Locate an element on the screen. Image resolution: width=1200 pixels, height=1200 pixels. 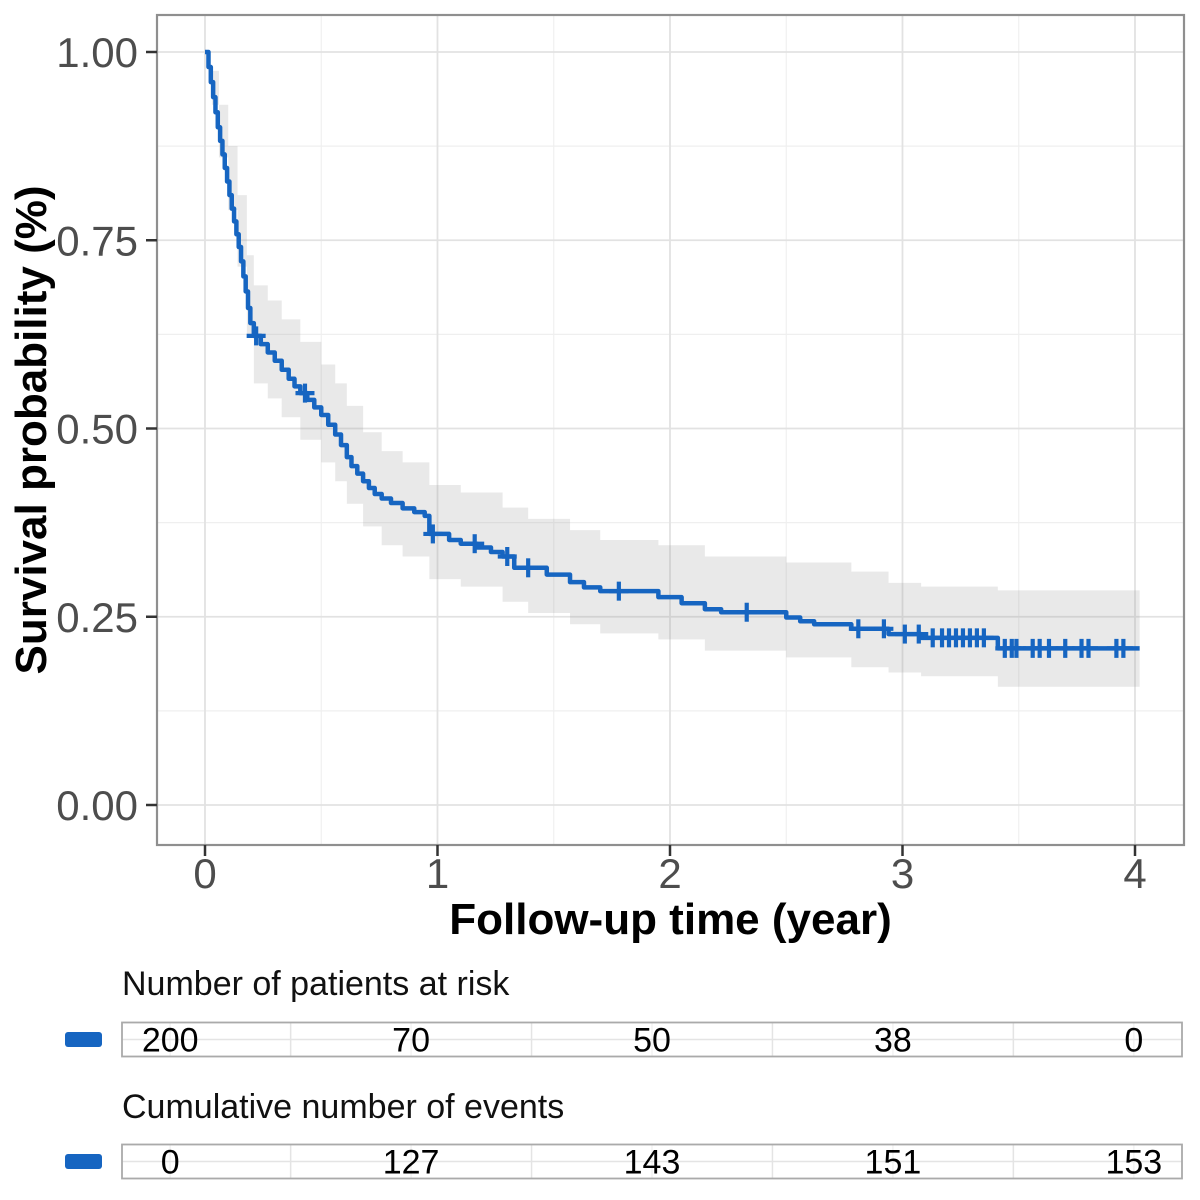
risk-table-title: Number of patients at risk is located at coordinates (316, 984).